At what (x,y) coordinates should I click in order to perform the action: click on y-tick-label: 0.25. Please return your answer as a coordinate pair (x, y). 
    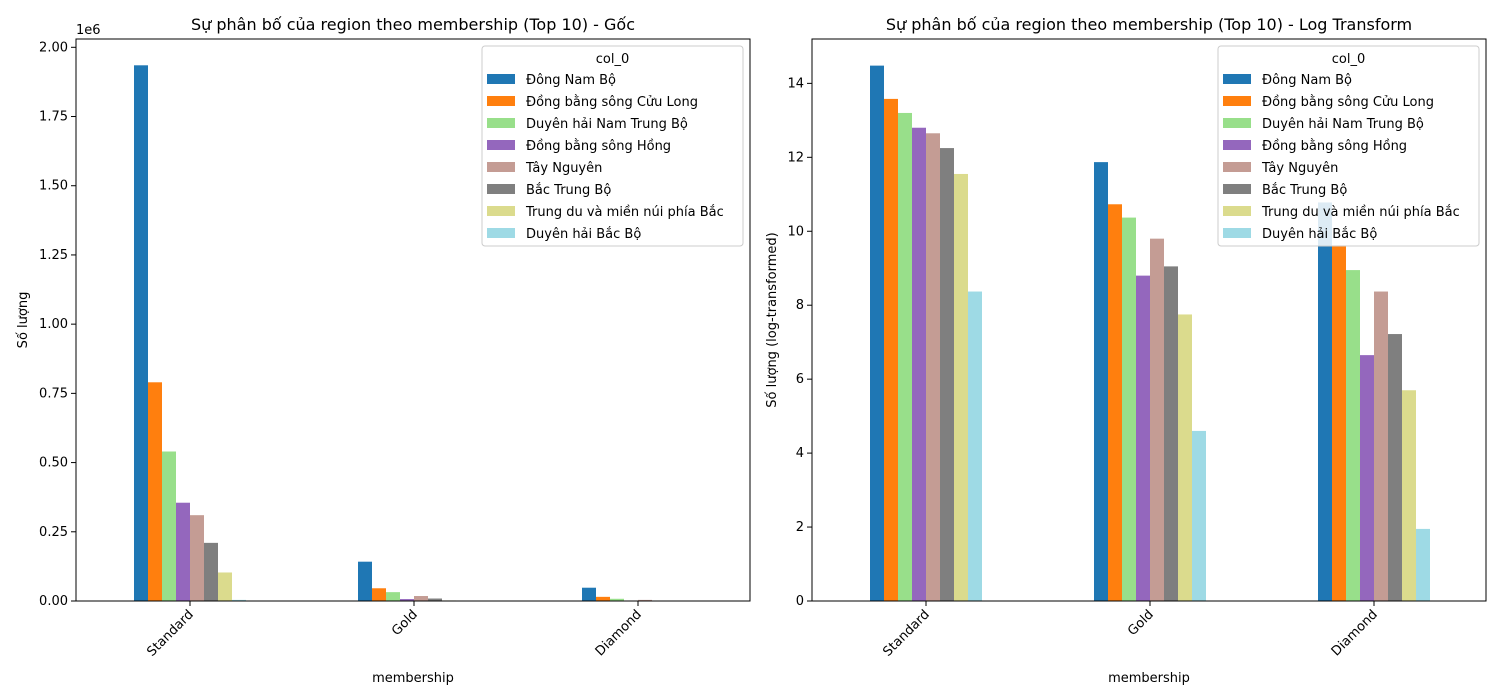
    Looking at the image, I should click on (53, 532).